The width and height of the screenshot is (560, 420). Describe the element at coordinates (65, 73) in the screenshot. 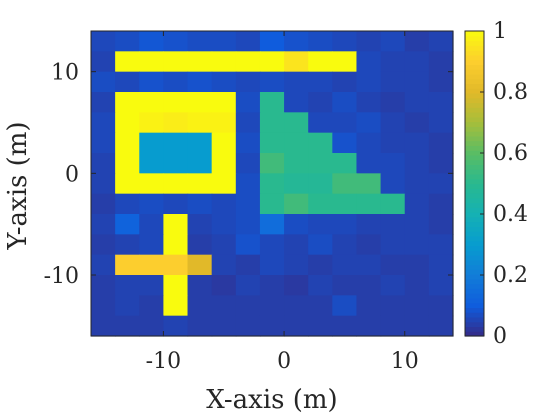

I see `y-tick-label: 10` at that location.